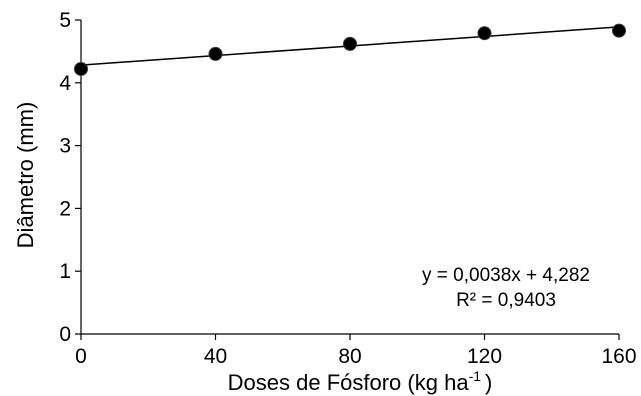 The image size is (641, 396). I want to click on x-tick-label: 120, so click(484, 356).